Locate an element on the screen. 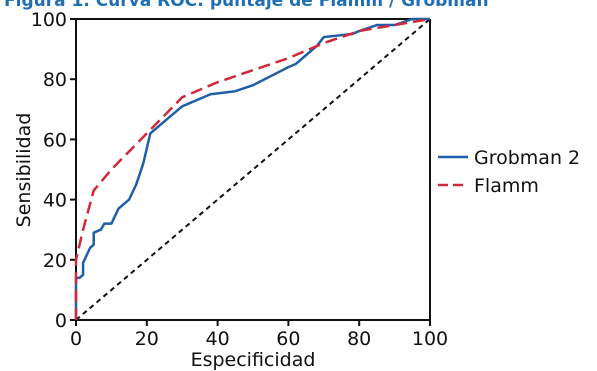 The width and height of the screenshot is (597, 371). y-tick-label: 20 is located at coordinates (55, 261).